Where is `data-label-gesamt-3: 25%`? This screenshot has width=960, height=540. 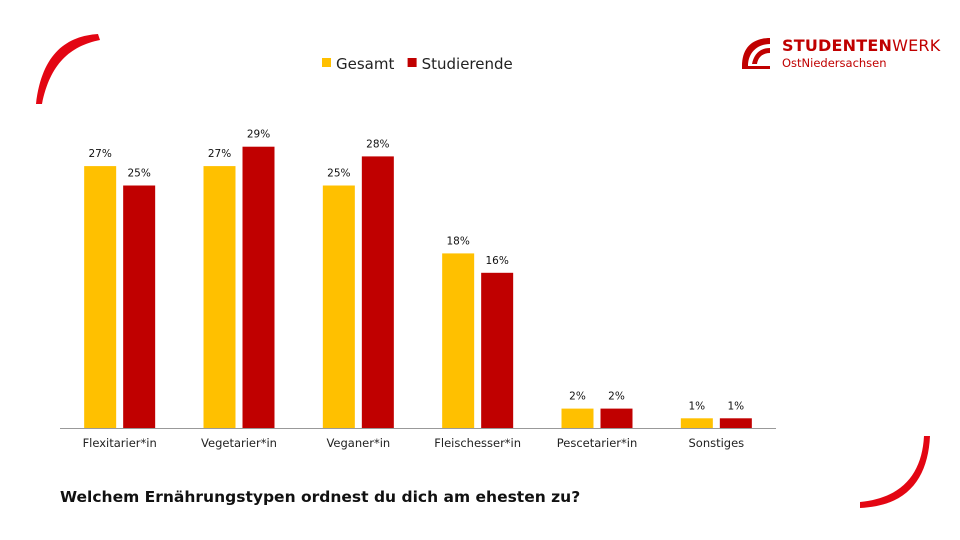 data-label-gesamt-3: 25% is located at coordinates (338, 174).